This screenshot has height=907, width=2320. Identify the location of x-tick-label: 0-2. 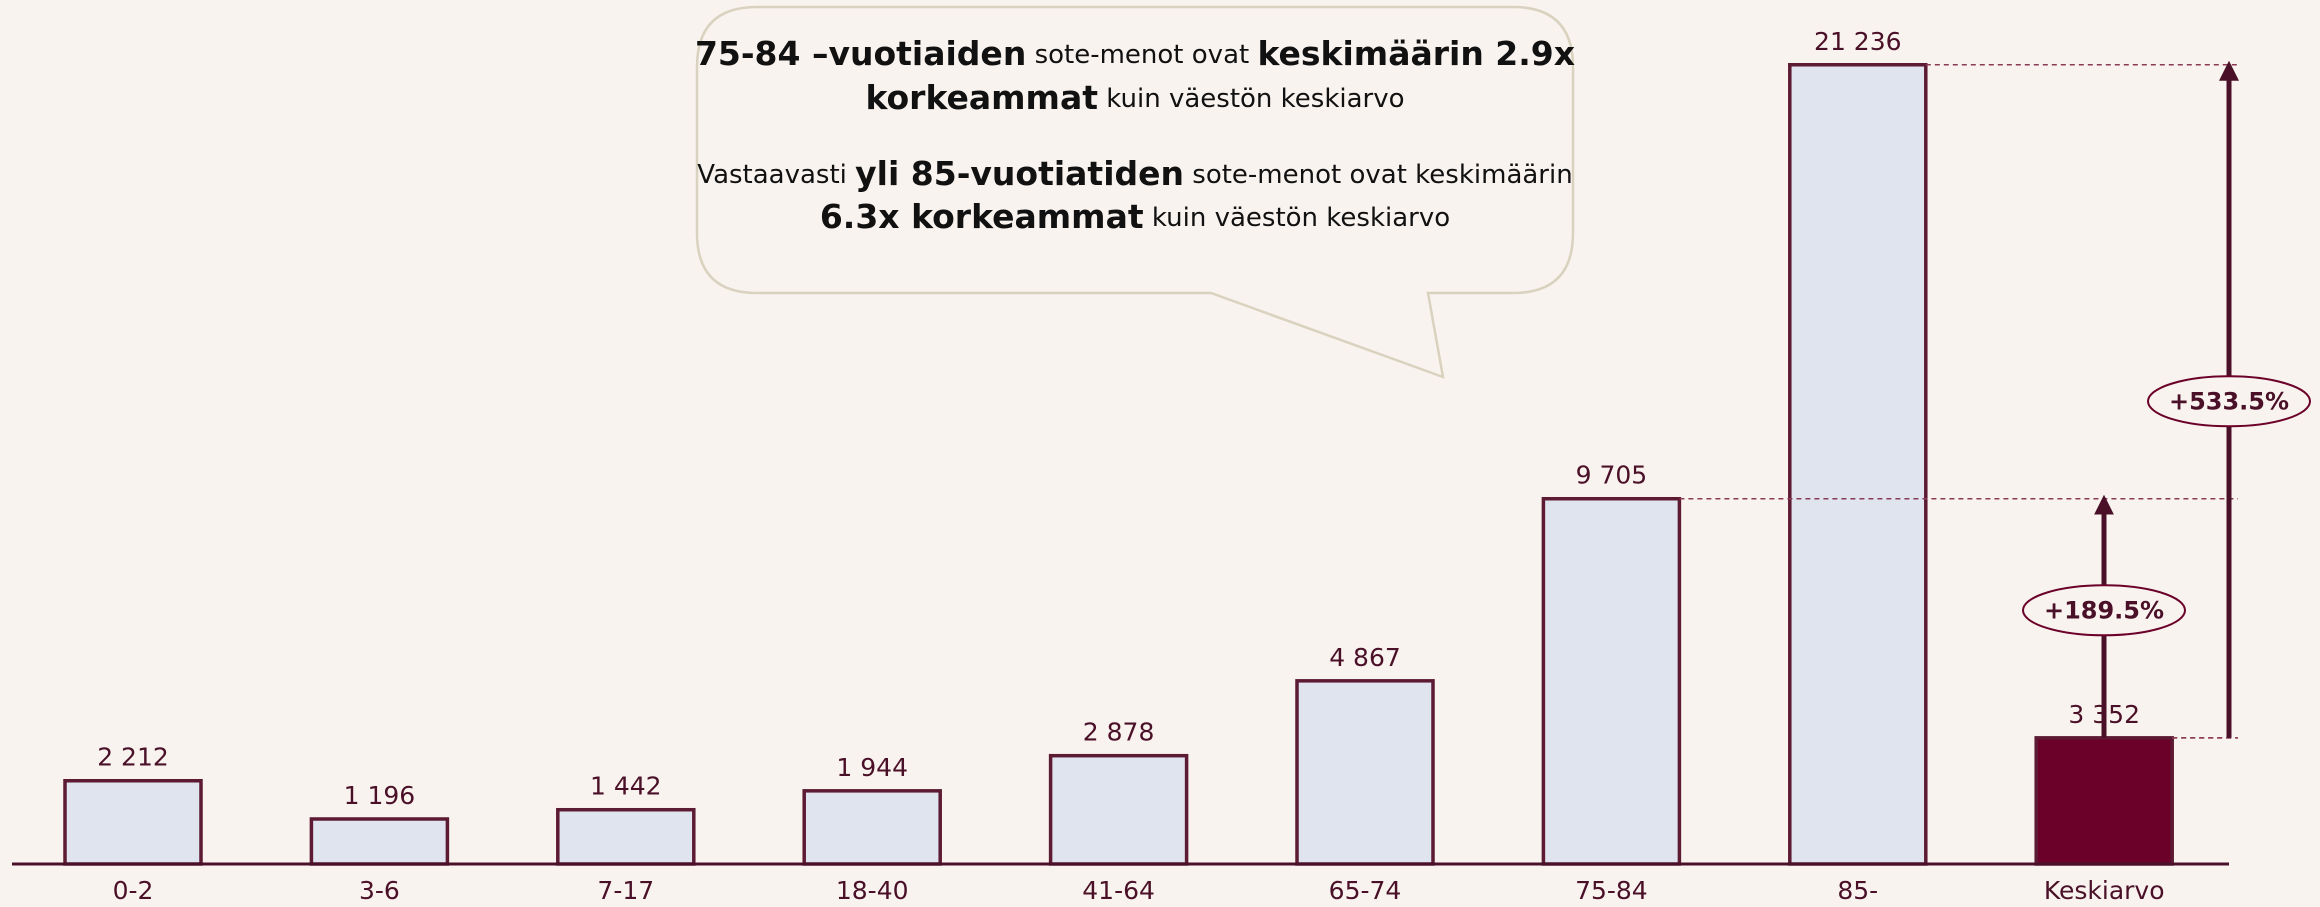
(133, 889).